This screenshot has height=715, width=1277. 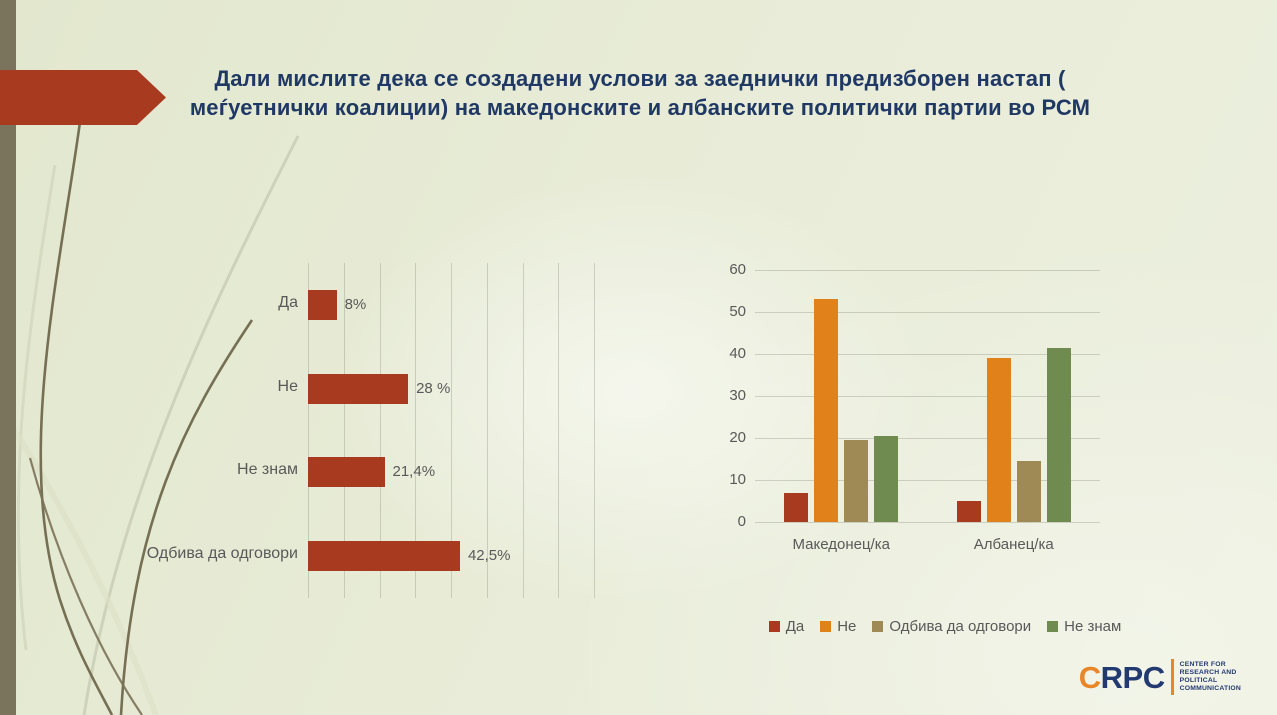 I want to click on crpc-logo-text-line: CENTER FOR, so click(x=1202, y=665).